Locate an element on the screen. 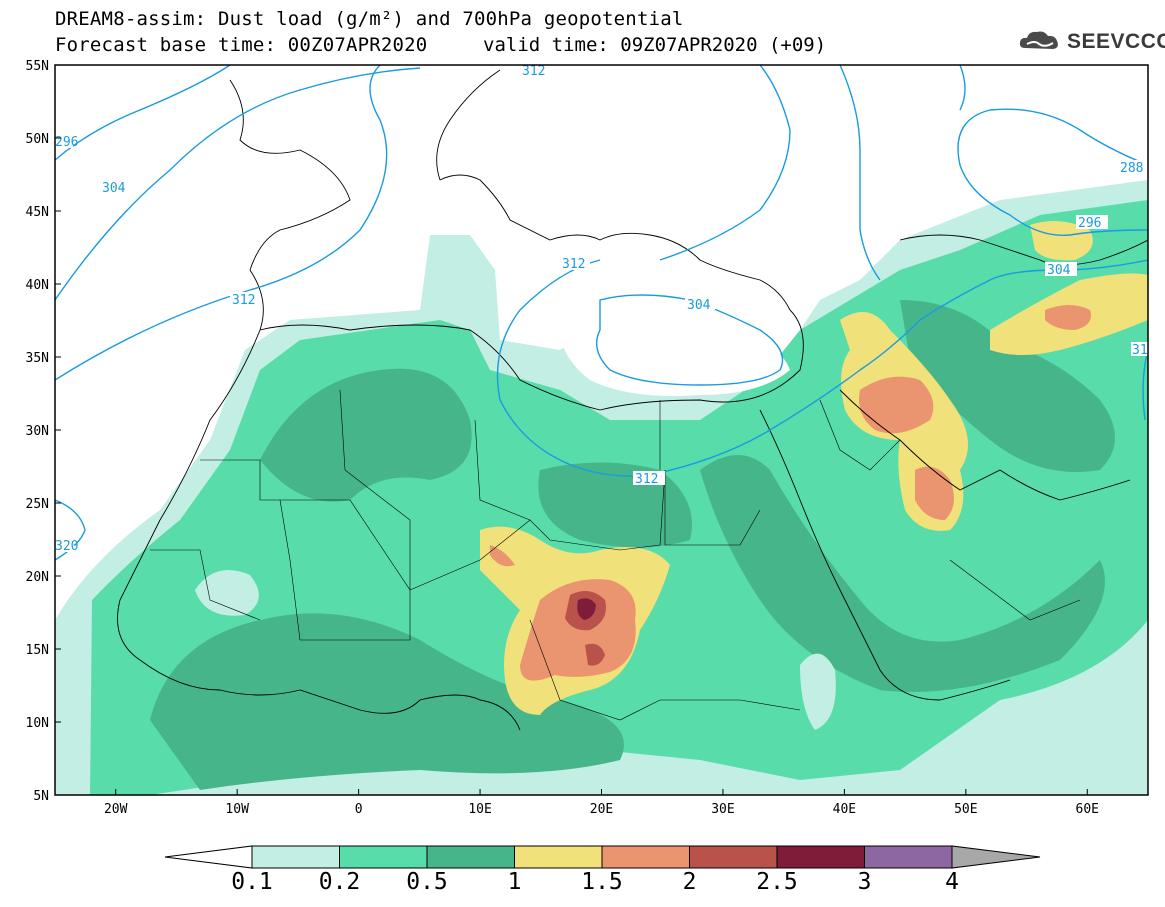  lat-tick-label: 30N is located at coordinates (37, 431).